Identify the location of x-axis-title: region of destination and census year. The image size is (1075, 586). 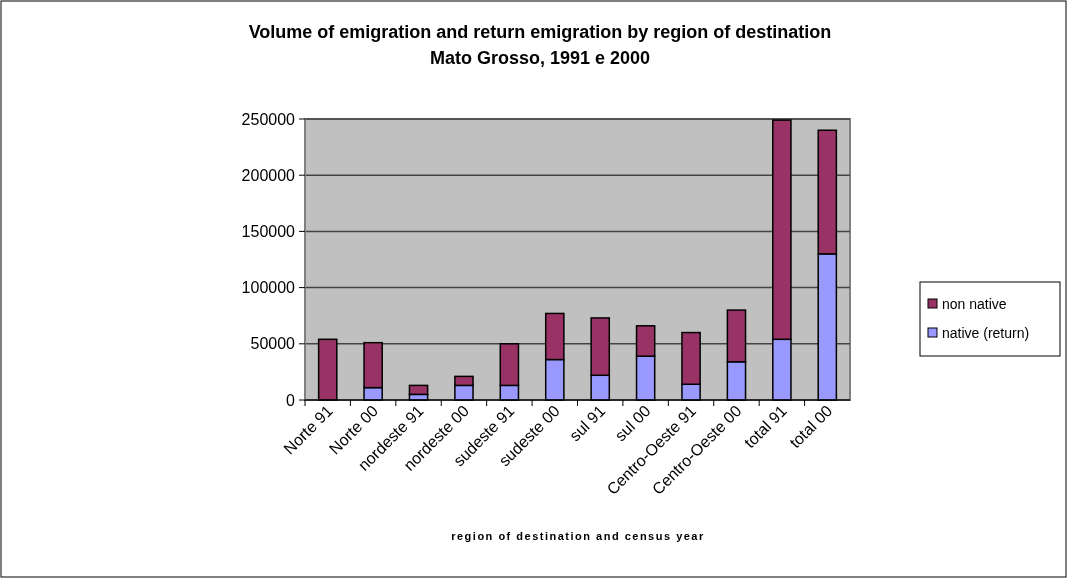
(578, 536).